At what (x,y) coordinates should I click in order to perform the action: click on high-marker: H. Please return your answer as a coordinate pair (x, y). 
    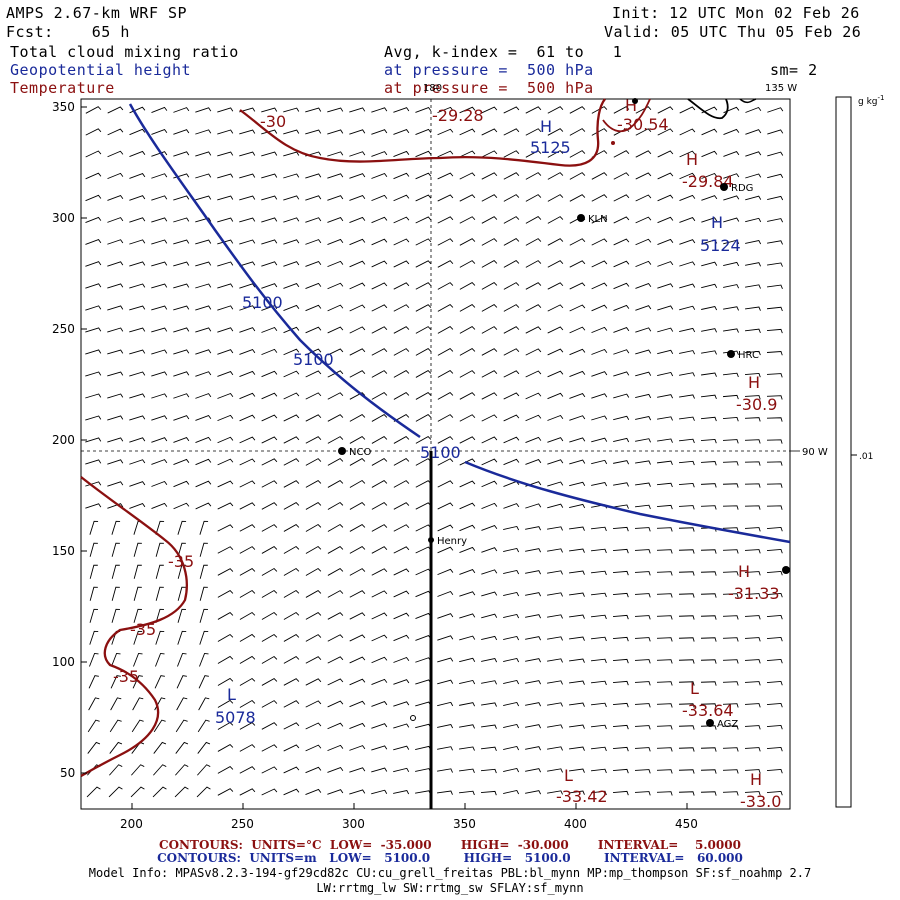
    Looking at the image, I should click on (717, 222).